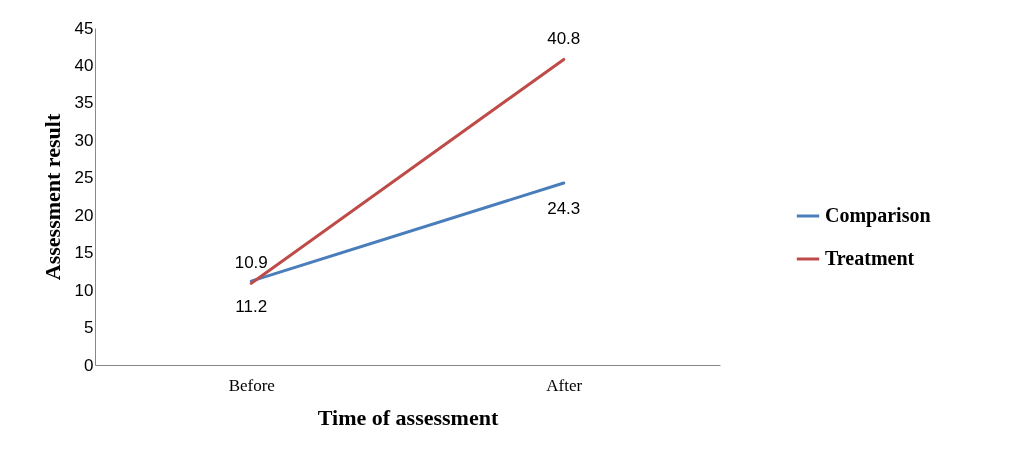 This screenshot has height=463, width=1017. What do you see at coordinates (84, 28) in the screenshot?
I see `y-tick-label: 45` at bounding box center [84, 28].